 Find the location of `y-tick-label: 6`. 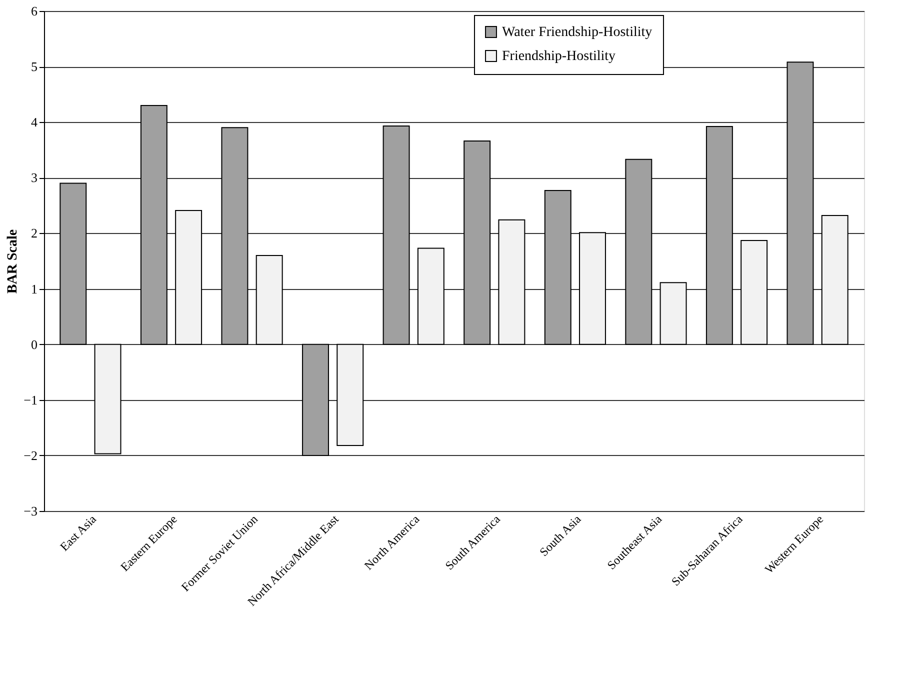

y-tick-label: 6 is located at coordinates (34, 11).